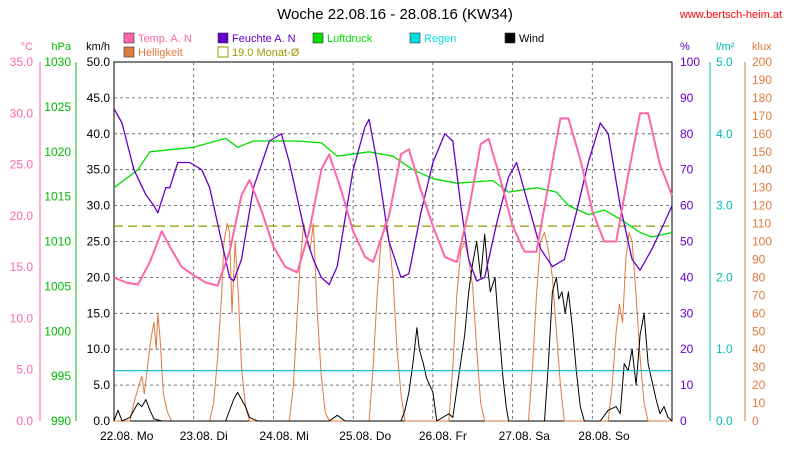 Image resolution: width=790 pixels, height=460 pixels. What do you see at coordinates (755, 421) in the screenshot?
I see `lux-axis-tick-label: 0` at bounding box center [755, 421].